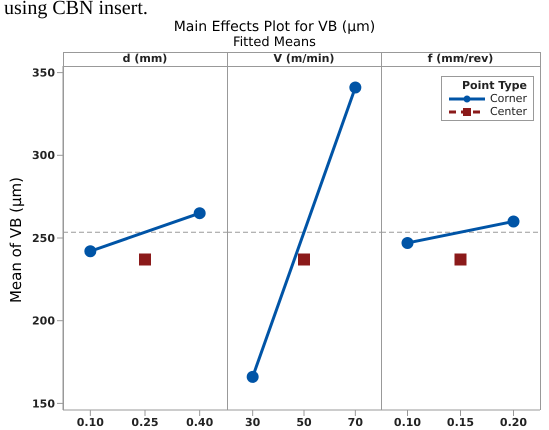  What do you see at coordinates (44, 238) in the screenshot?
I see `y-tick-label: 250` at bounding box center [44, 238].